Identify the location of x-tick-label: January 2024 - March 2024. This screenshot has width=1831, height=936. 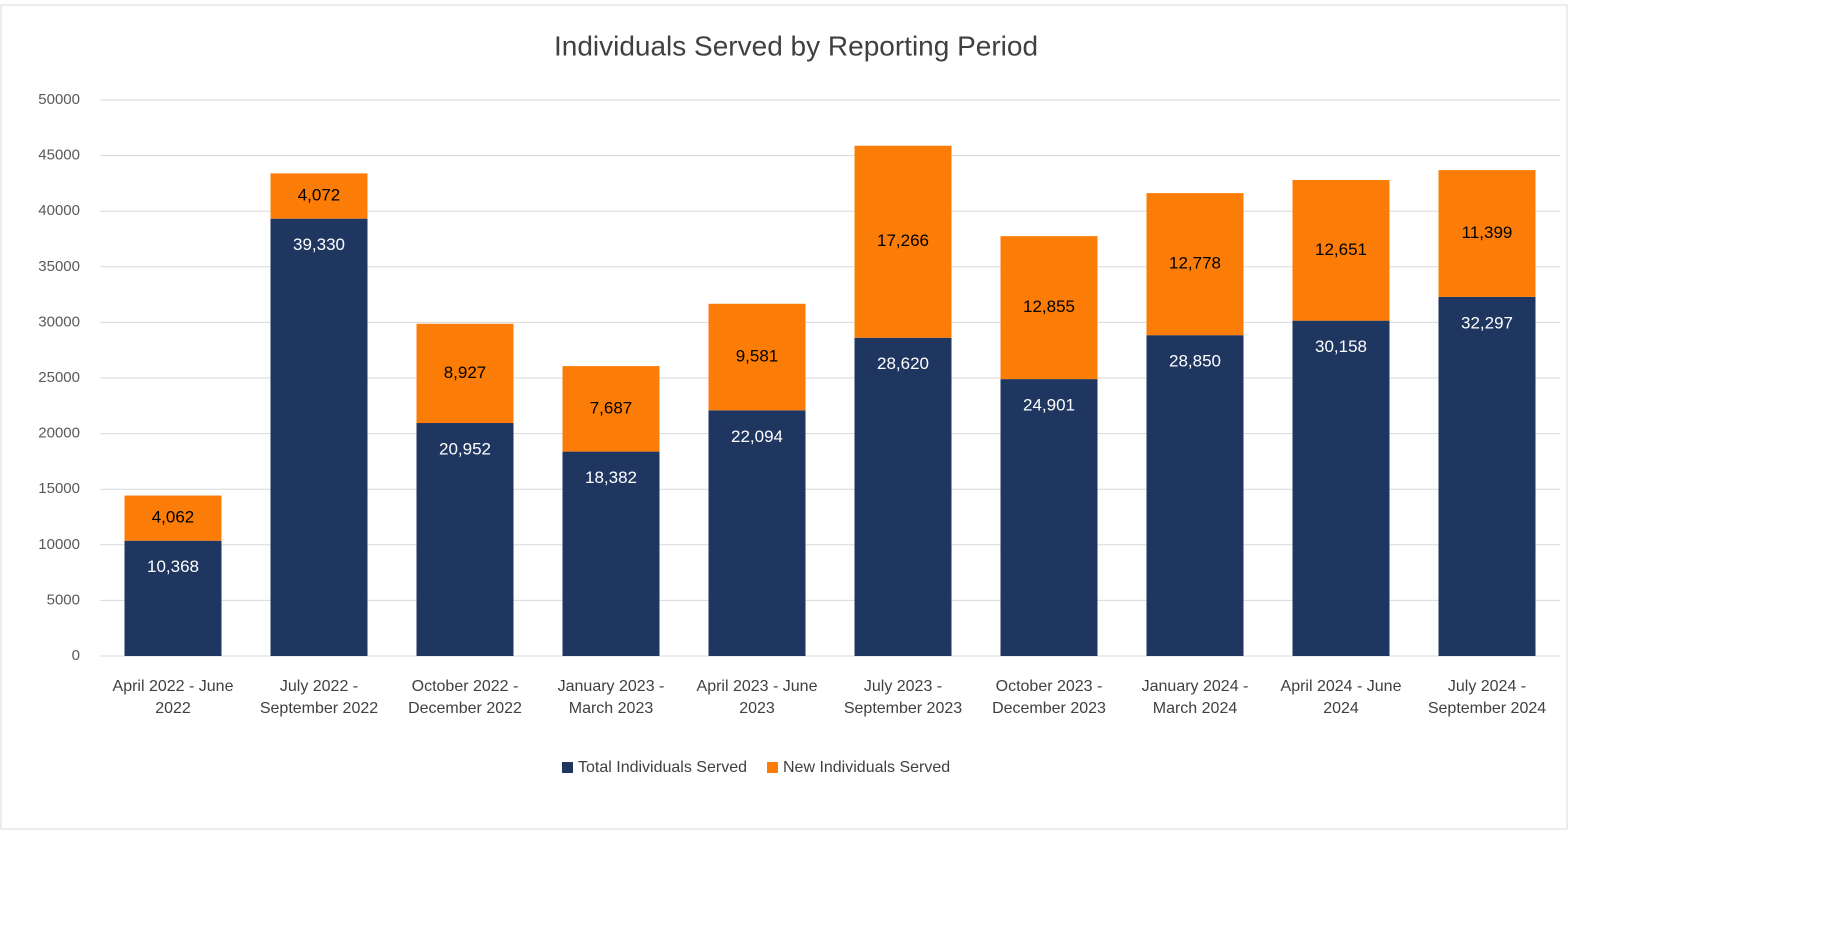
(1195, 697).